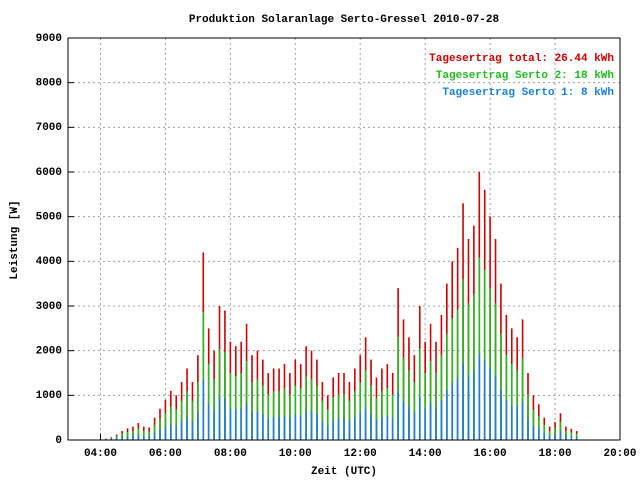 Image resolution: width=640 pixels, height=480 pixels. What do you see at coordinates (619, 454) in the screenshot?
I see `x-tick-label: 20:00` at bounding box center [619, 454].